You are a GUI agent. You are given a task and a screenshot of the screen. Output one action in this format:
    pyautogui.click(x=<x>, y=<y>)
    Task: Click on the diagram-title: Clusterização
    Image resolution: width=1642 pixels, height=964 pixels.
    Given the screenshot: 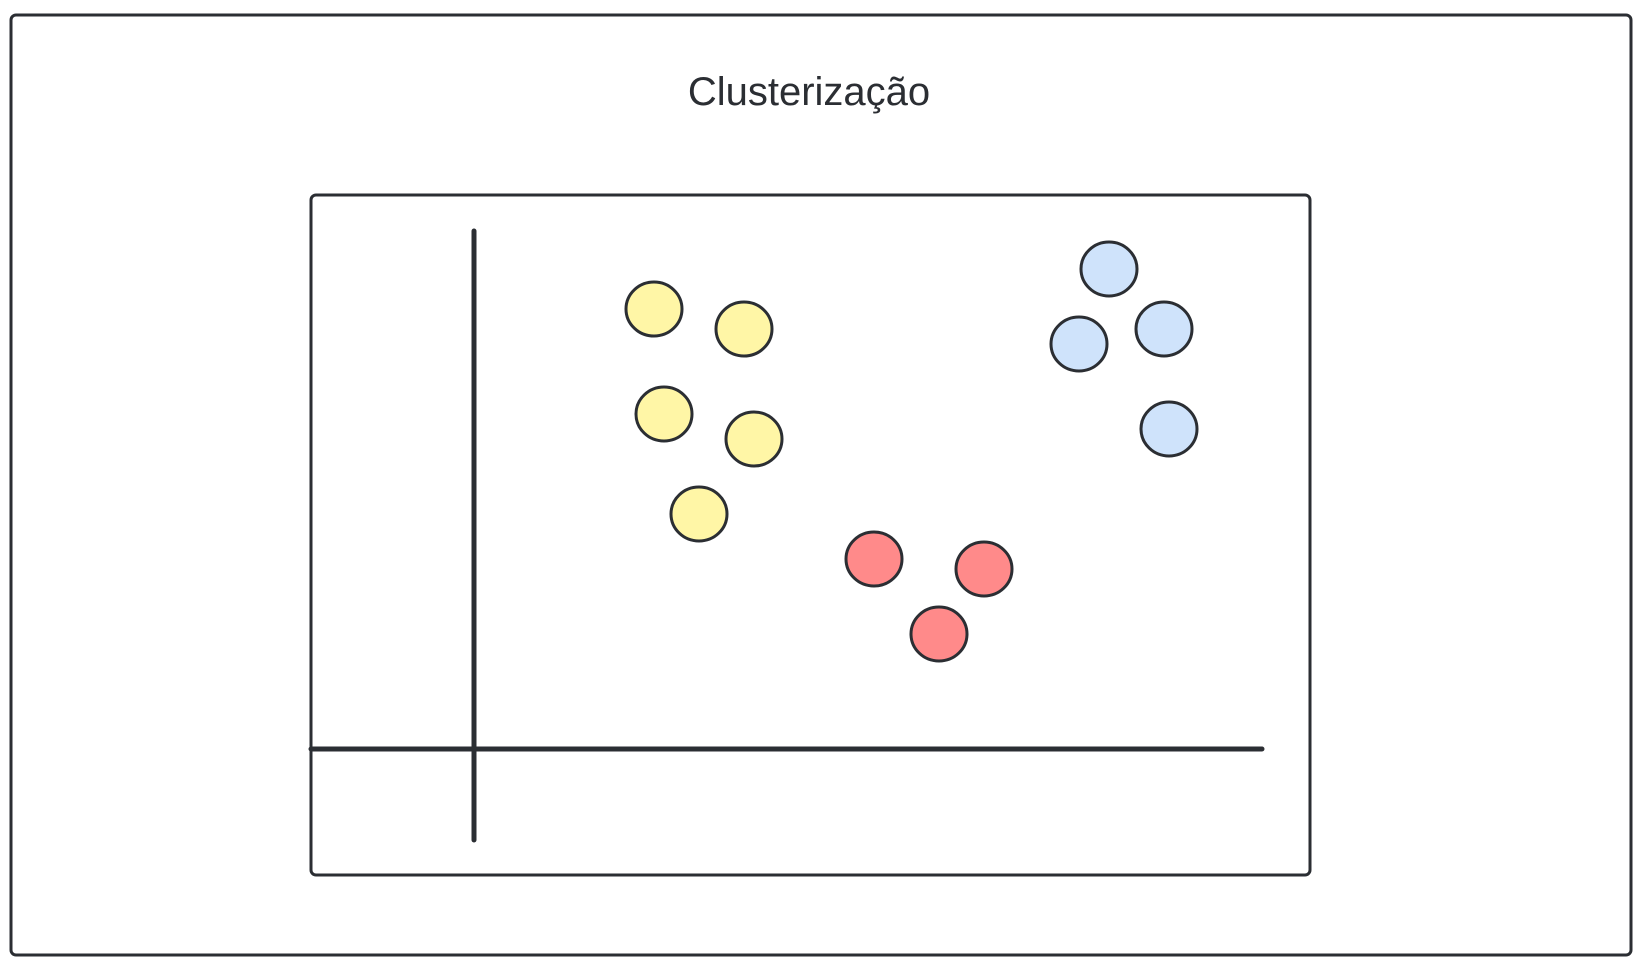 What is the action you would take?
    pyautogui.click(x=809, y=92)
    